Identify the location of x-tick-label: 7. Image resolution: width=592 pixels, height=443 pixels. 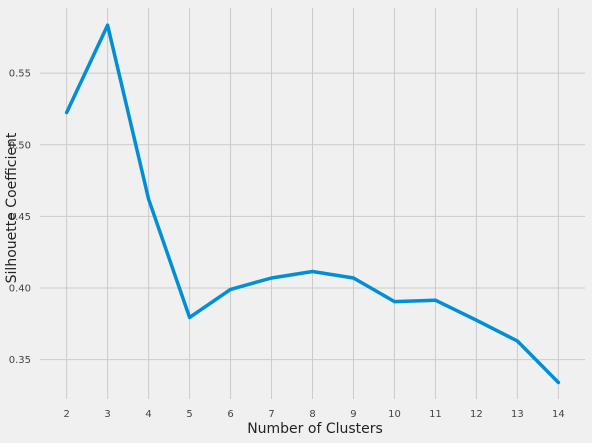
(271, 414).